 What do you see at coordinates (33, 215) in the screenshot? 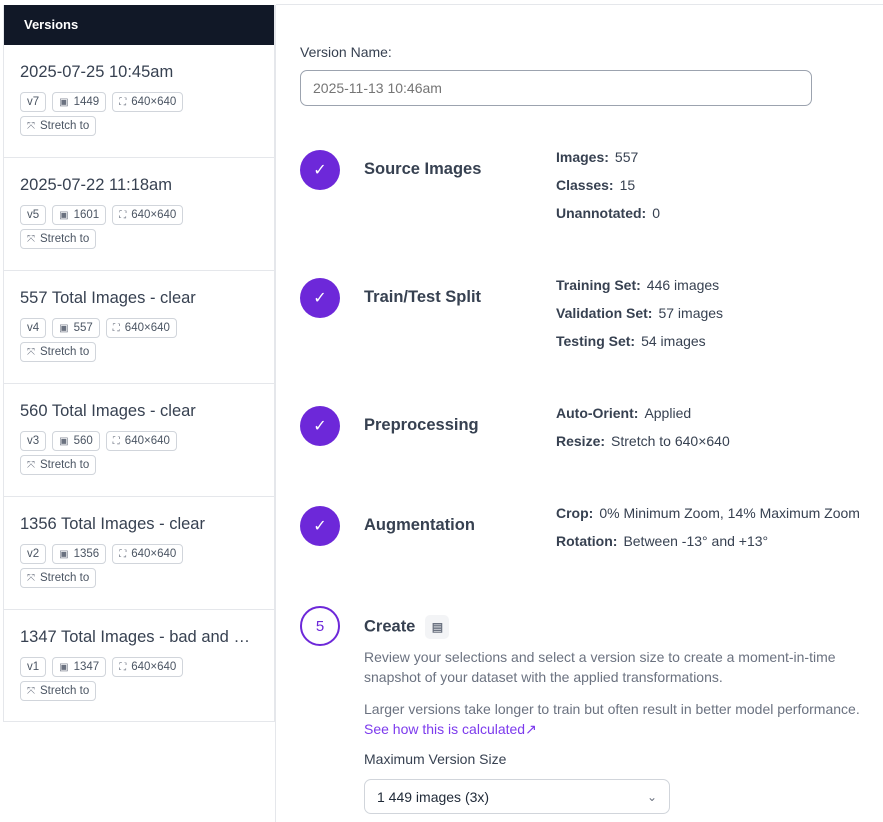
I see `version-badge: v5` at bounding box center [33, 215].